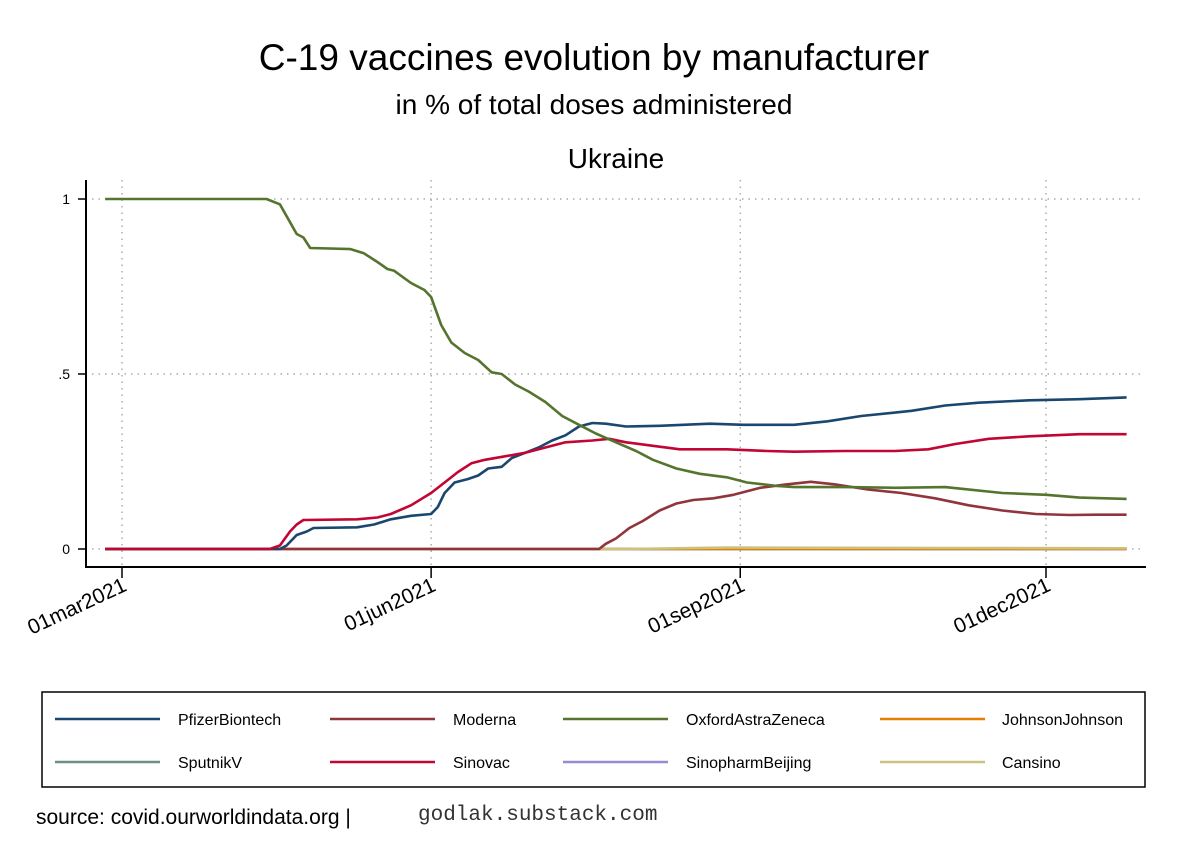 The image size is (1188, 864). I want to click on legend-label-johnsonjohnson: JohnsonJohnson, so click(1062, 720).